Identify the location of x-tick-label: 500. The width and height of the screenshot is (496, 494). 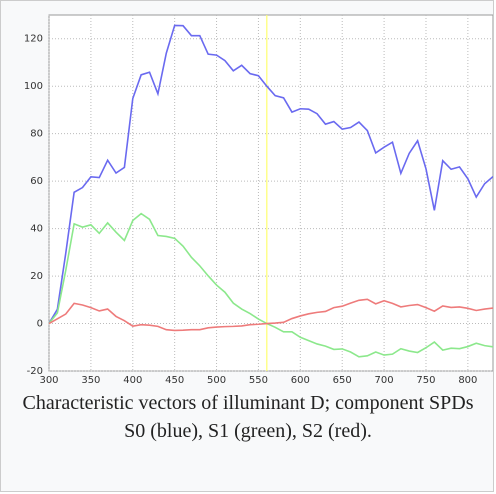
(216, 380).